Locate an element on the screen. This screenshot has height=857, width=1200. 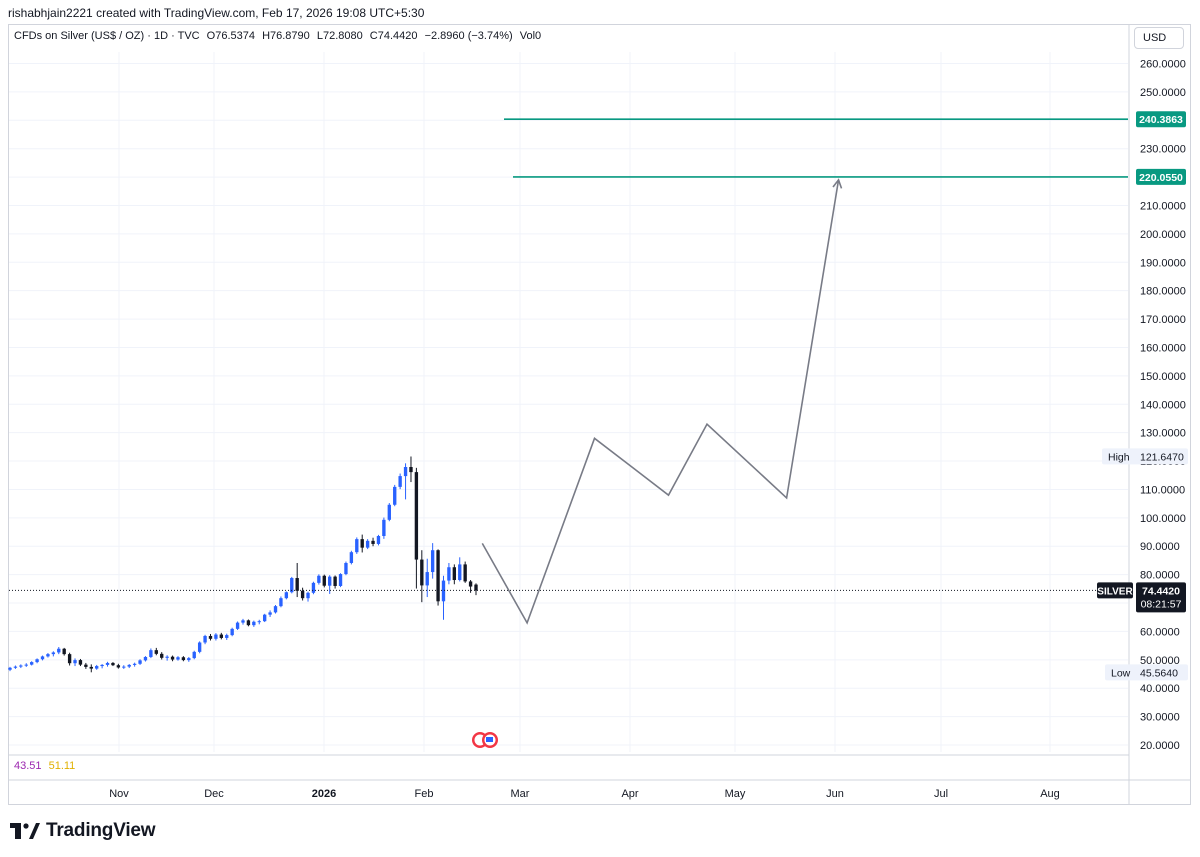
legend-change: −2.8960 (−3.74%) is located at coordinates (468, 36).